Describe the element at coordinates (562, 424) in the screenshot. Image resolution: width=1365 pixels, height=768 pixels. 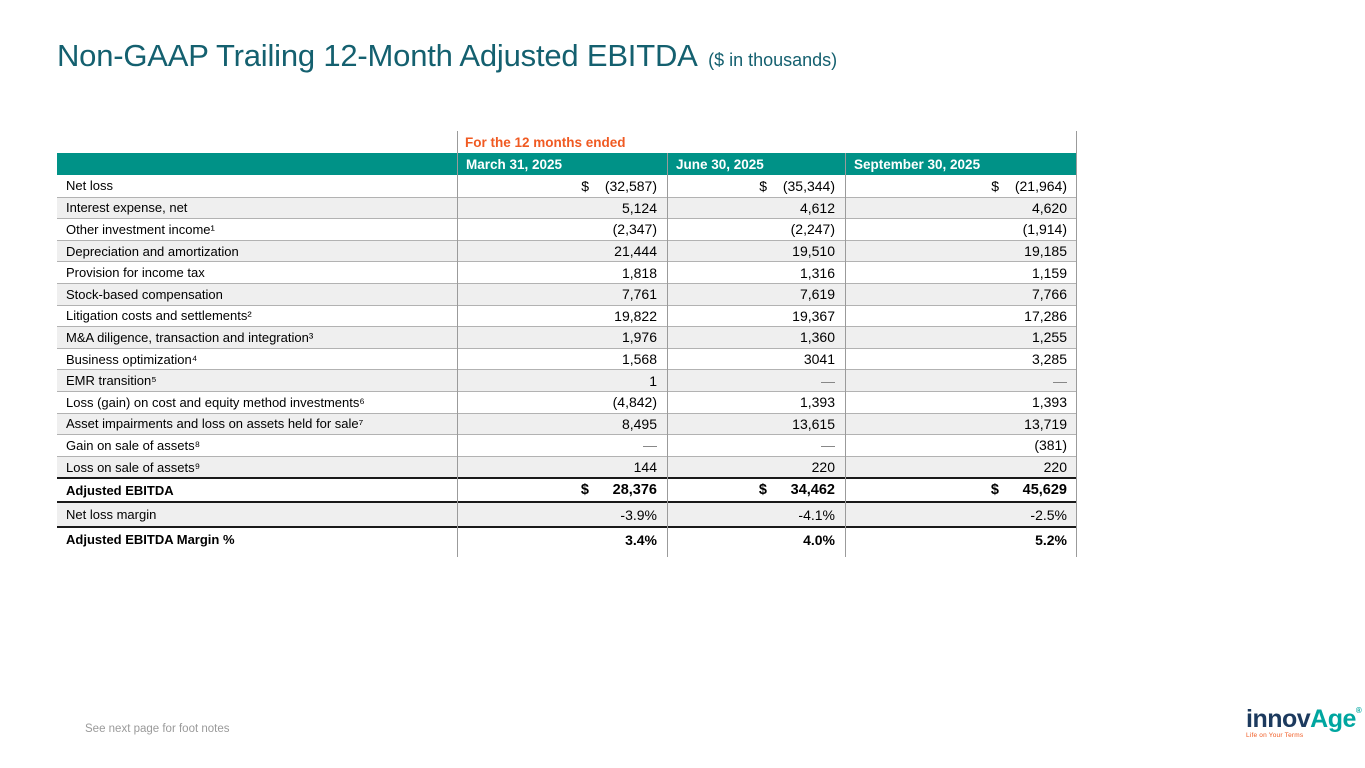
I see `row-value: 8,495` at that location.